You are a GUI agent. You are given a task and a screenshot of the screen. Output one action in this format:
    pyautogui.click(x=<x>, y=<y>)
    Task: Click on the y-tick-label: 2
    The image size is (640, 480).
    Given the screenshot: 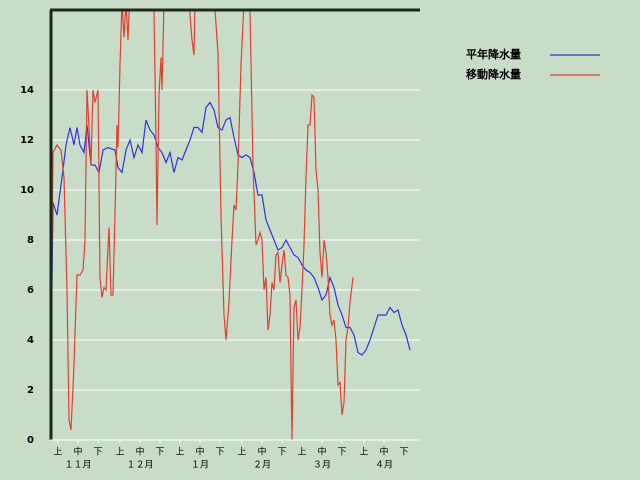 What is the action you would take?
    pyautogui.click(x=30, y=390)
    